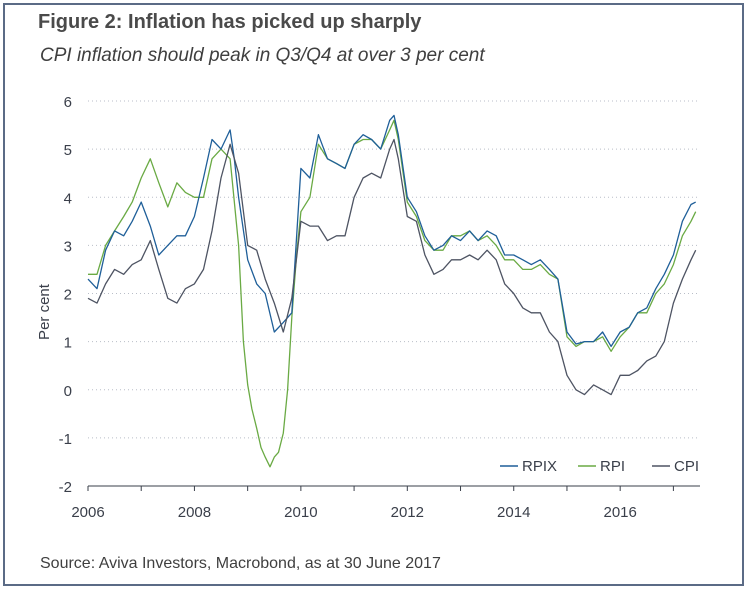  I want to click on legend: RPIX RPI CPI, so click(599, 466).